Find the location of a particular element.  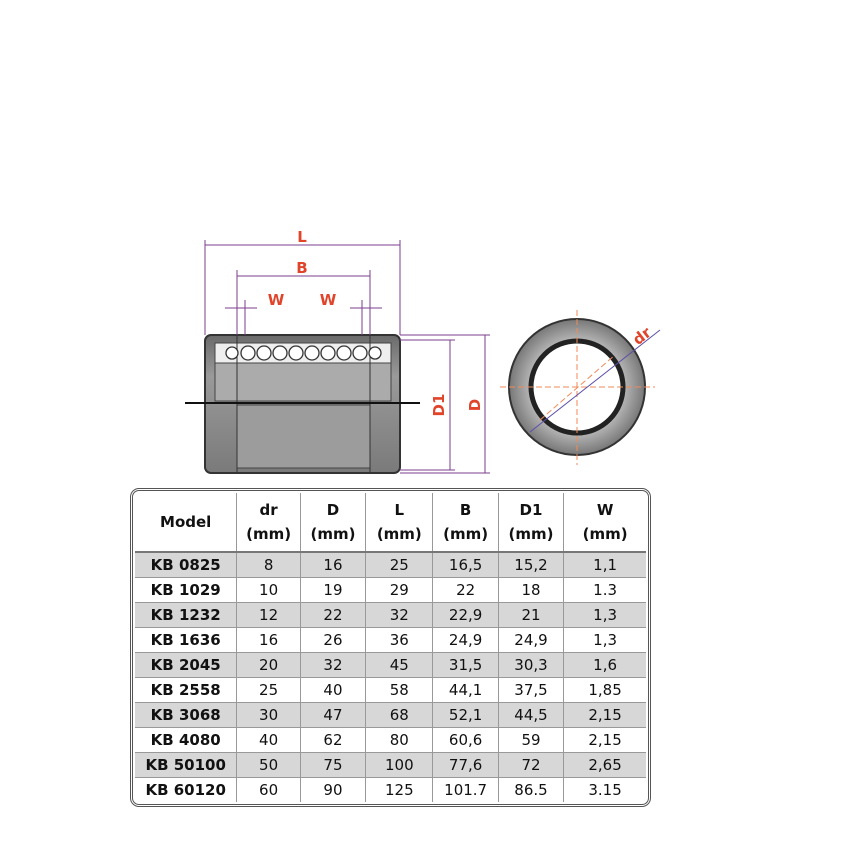

header-name: D1 is located at coordinates (531, 510).